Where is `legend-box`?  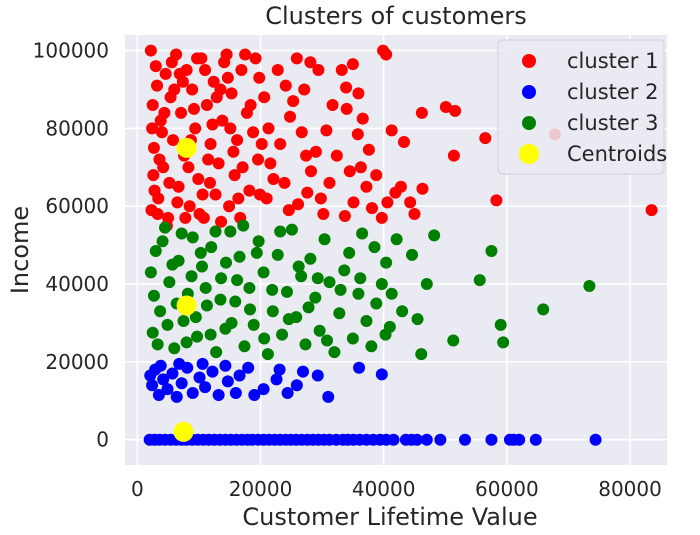
legend-box is located at coordinates (581, 107).